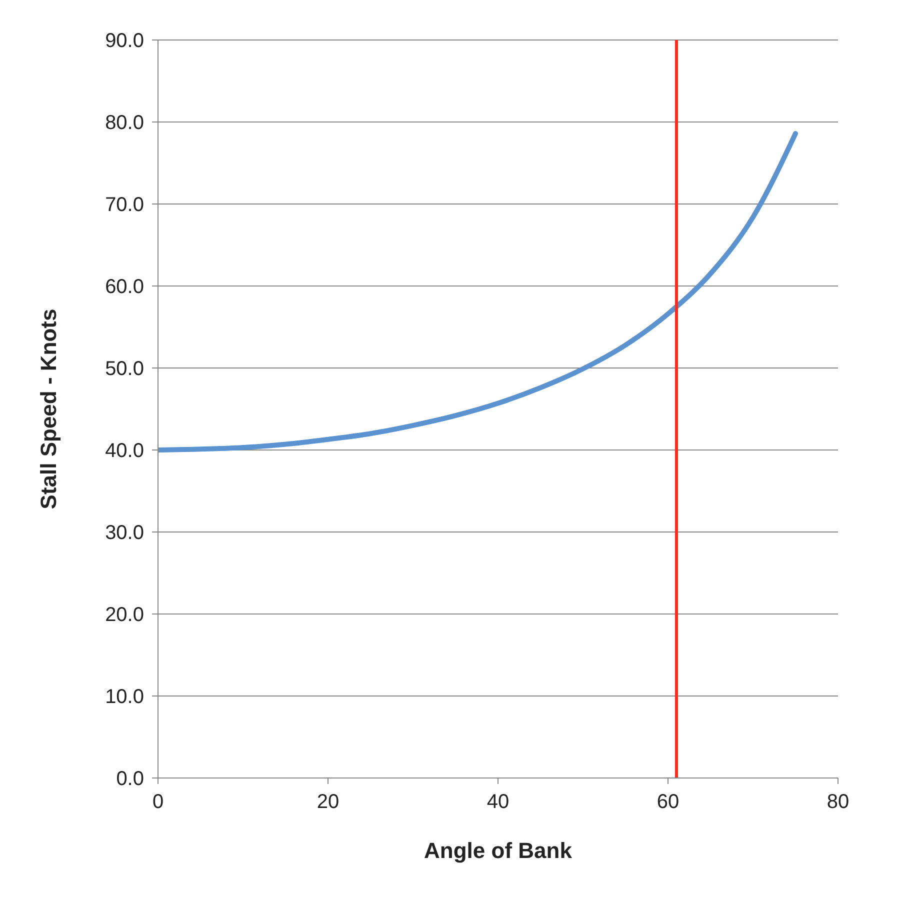  Describe the element at coordinates (124, 615) in the screenshot. I see `y-tick-label: 20.0` at that location.